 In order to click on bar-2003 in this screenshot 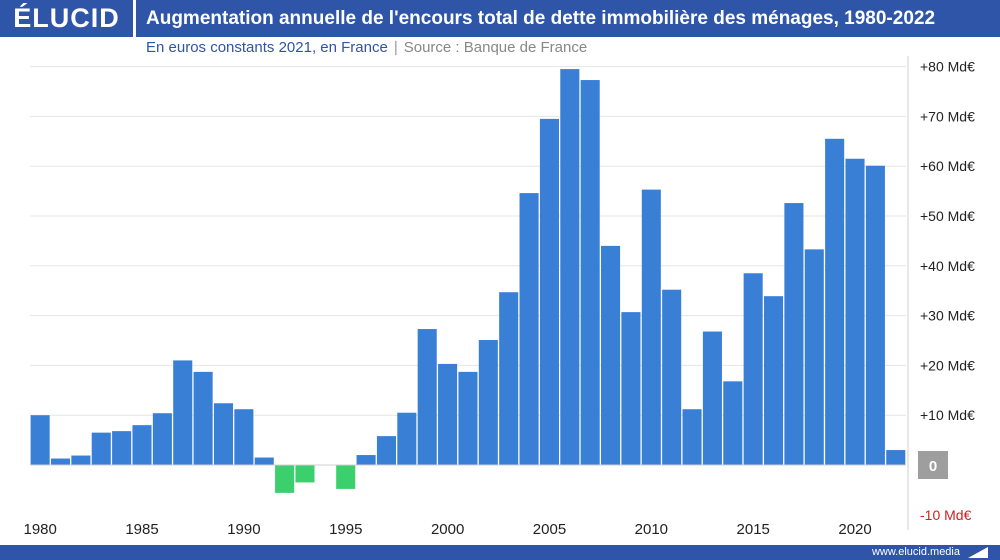, I will do `click(509, 378)`.